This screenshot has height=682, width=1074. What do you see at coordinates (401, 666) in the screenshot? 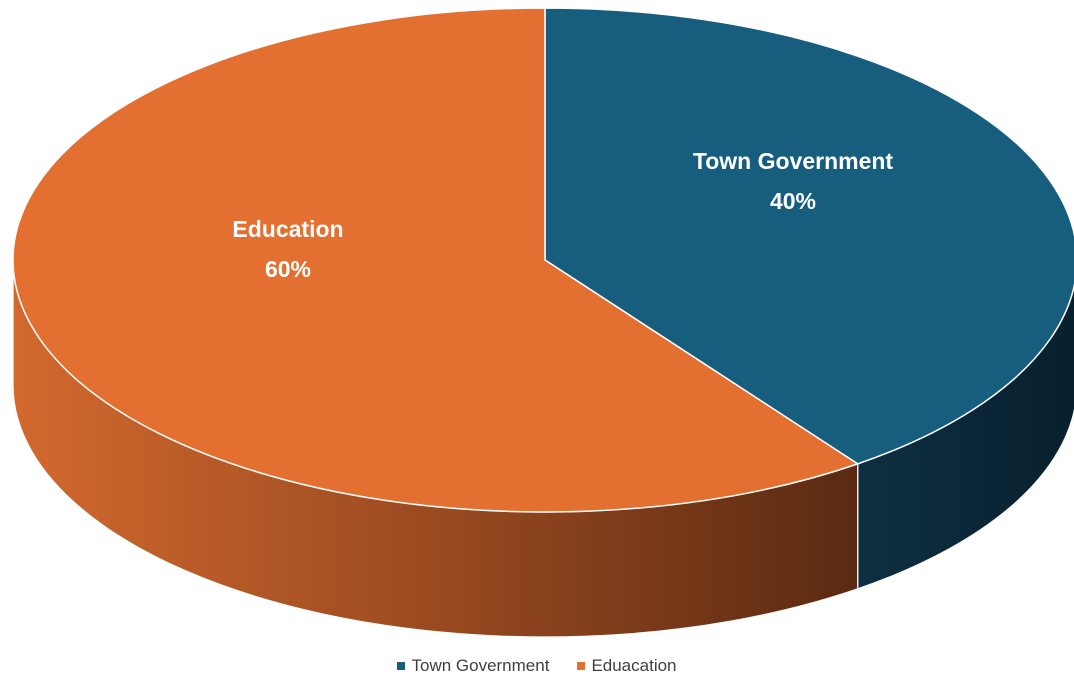
I see `legend-swatch-town-government` at bounding box center [401, 666].